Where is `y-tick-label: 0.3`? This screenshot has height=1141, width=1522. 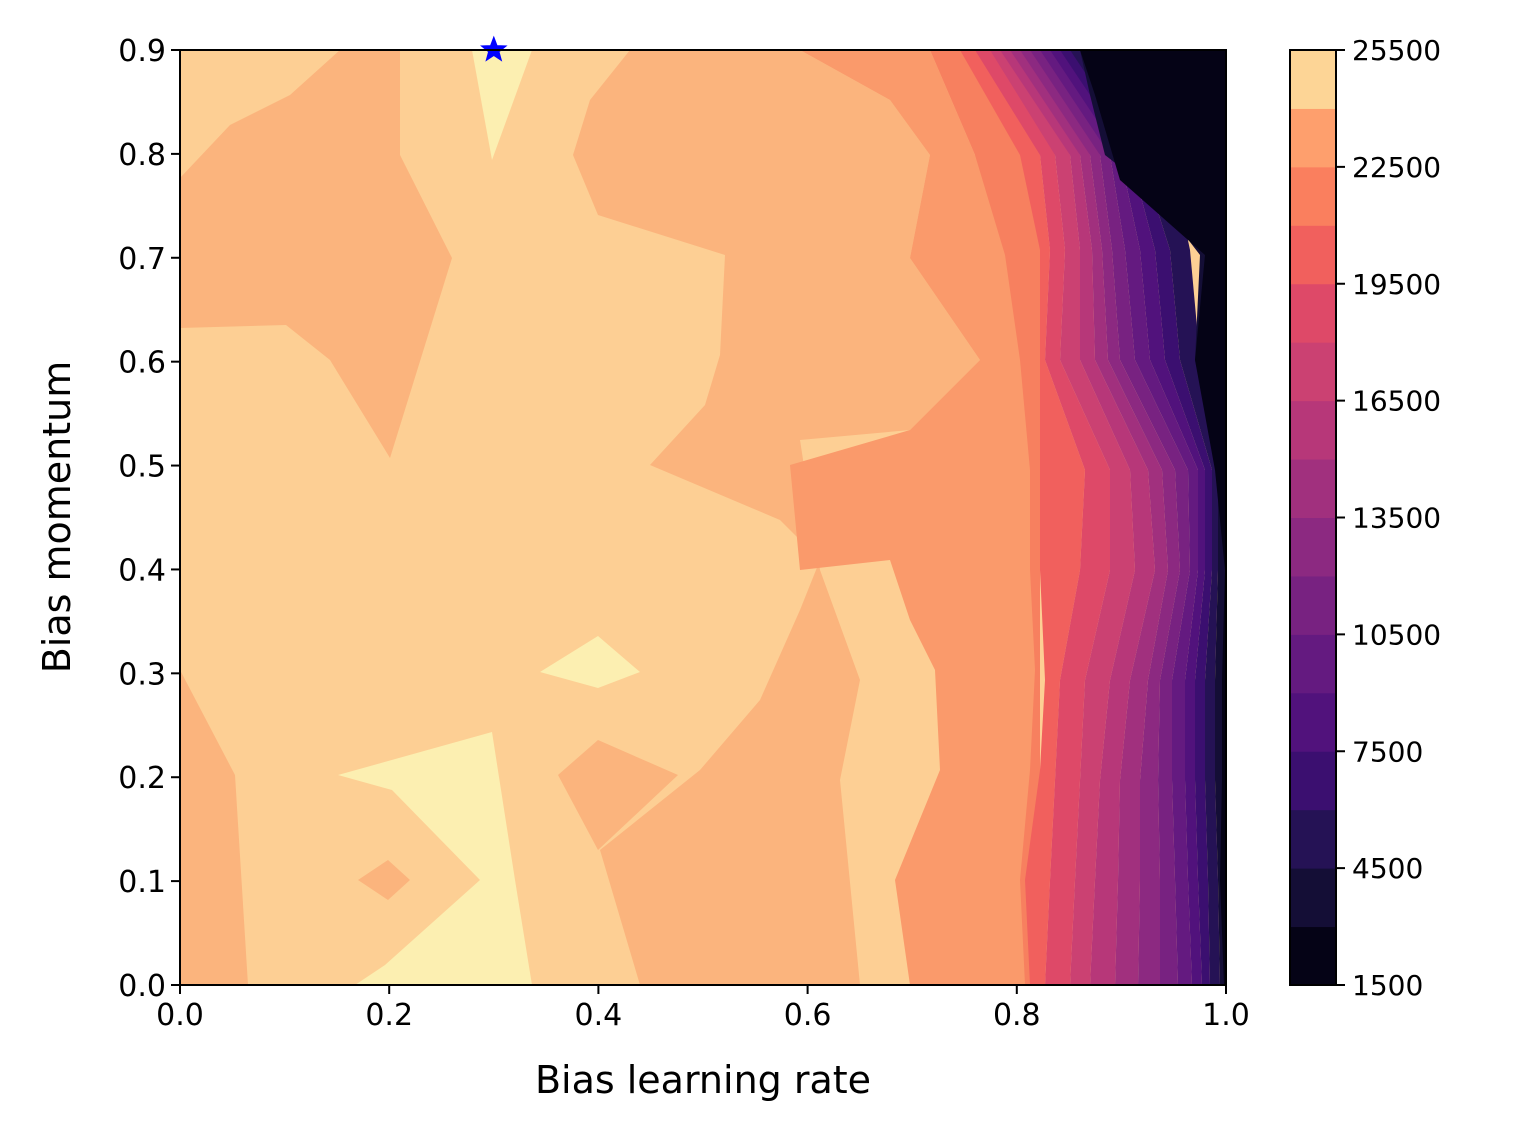
y-tick-label: 0.3 is located at coordinates (142, 674).